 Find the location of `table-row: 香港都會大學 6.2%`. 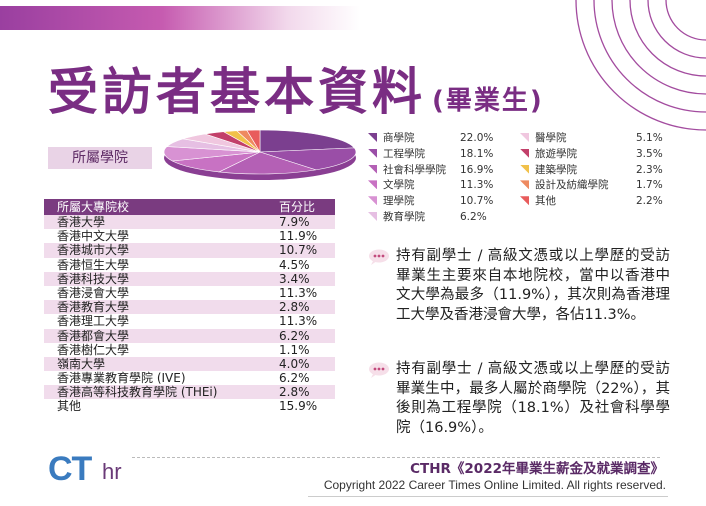

table-row: 香港都會大學 6.2% is located at coordinates (189, 335).